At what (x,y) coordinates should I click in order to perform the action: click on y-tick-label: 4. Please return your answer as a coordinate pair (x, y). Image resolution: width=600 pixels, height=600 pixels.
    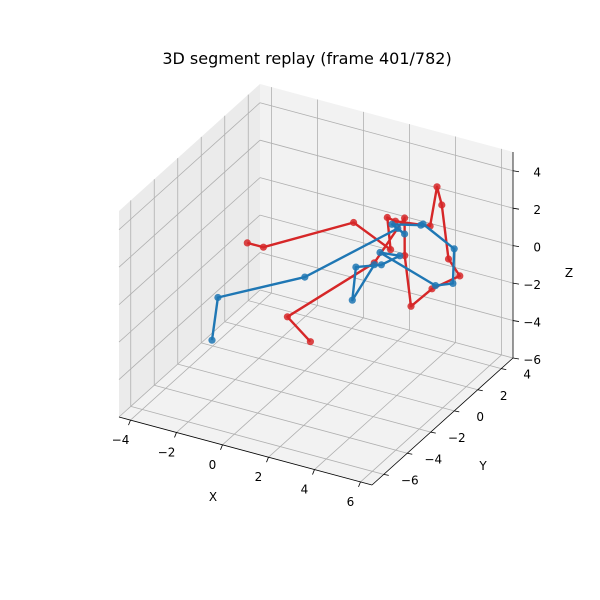
    Looking at the image, I should click on (527, 375).